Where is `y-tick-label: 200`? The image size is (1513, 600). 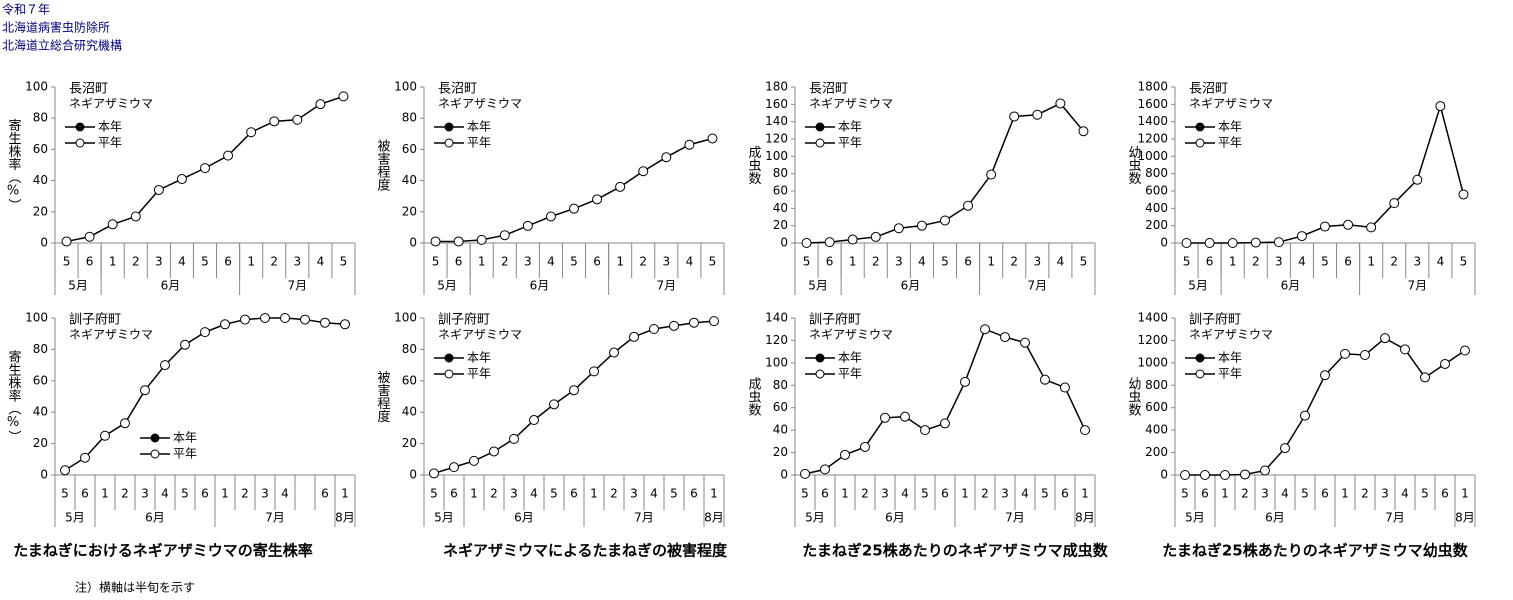
y-tick-label: 200 is located at coordinates (1156, 452).